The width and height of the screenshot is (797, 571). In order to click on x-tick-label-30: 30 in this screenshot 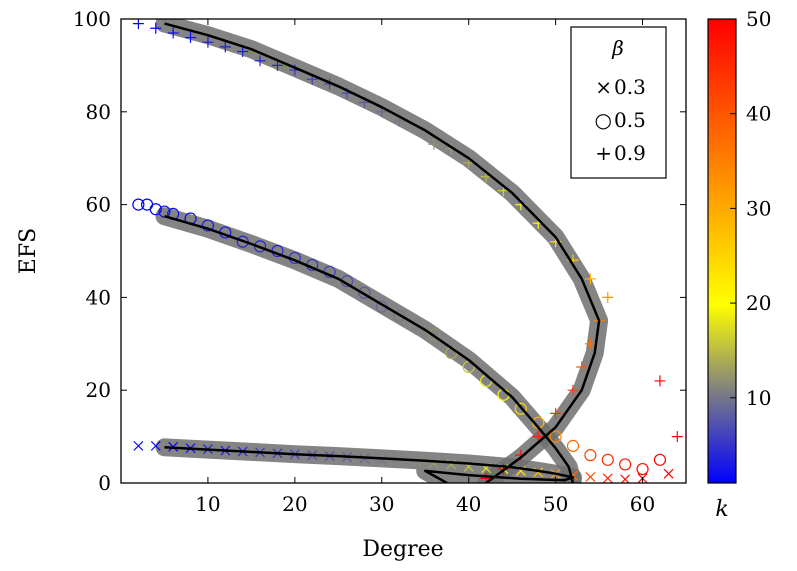, I will do `click(381, 504)`.